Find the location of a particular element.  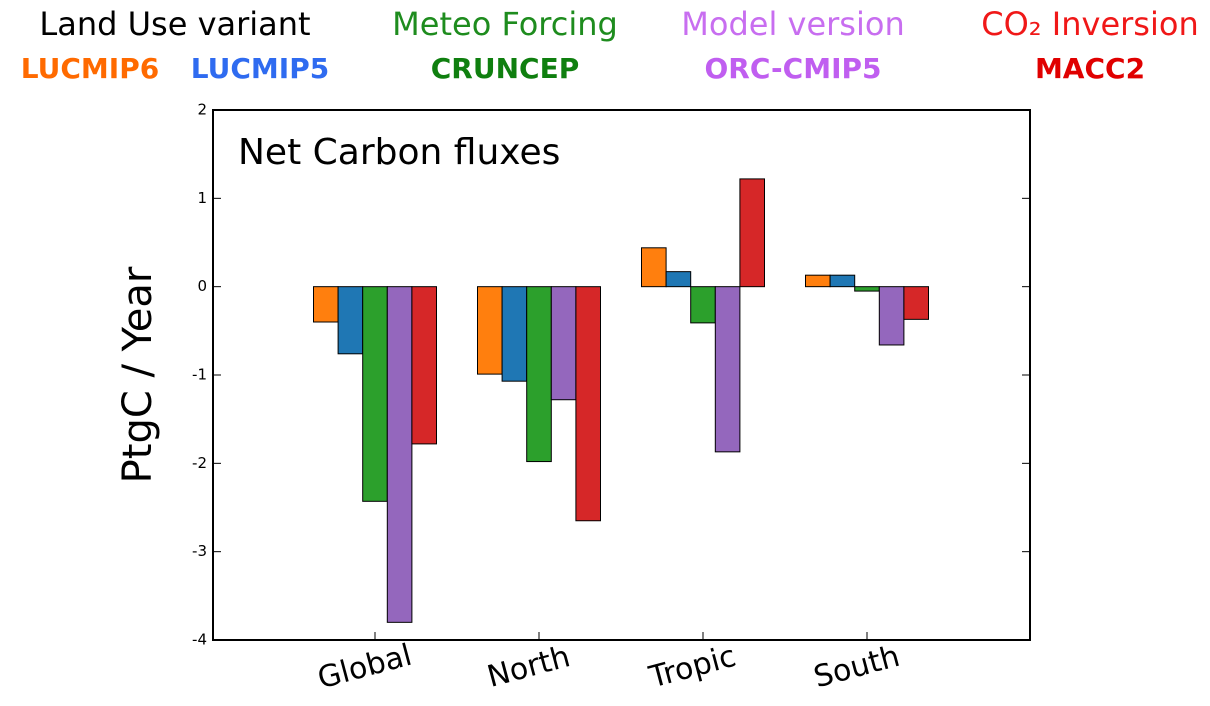

y-tick-label: -1 is located at coordinates (199, 375).